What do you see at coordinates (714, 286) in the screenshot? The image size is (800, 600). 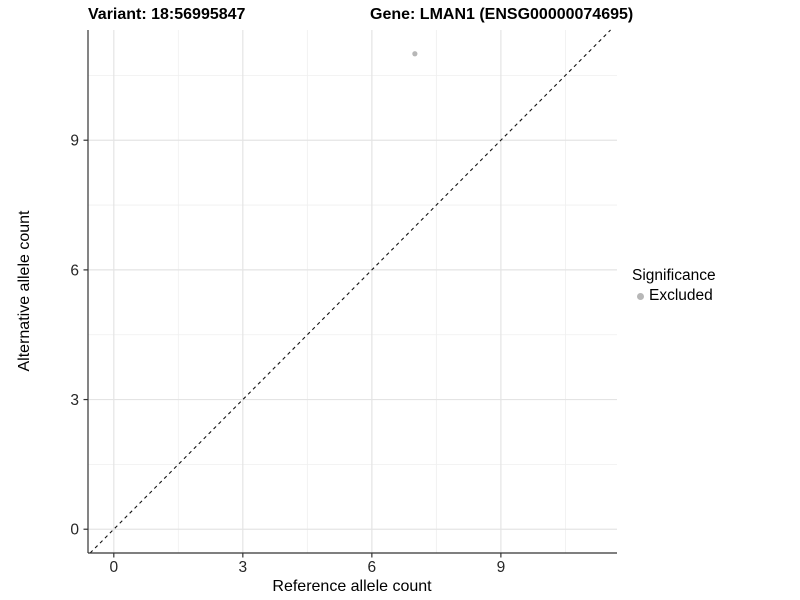 I see `legend: Significance Excluded` at bounding box center [714, 286].